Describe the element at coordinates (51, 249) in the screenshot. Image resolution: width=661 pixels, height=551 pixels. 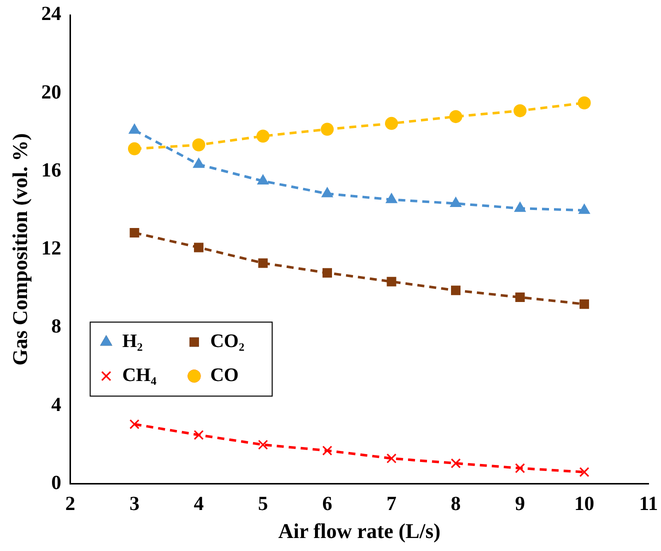
I see `y-tick-label: 12` at that location.